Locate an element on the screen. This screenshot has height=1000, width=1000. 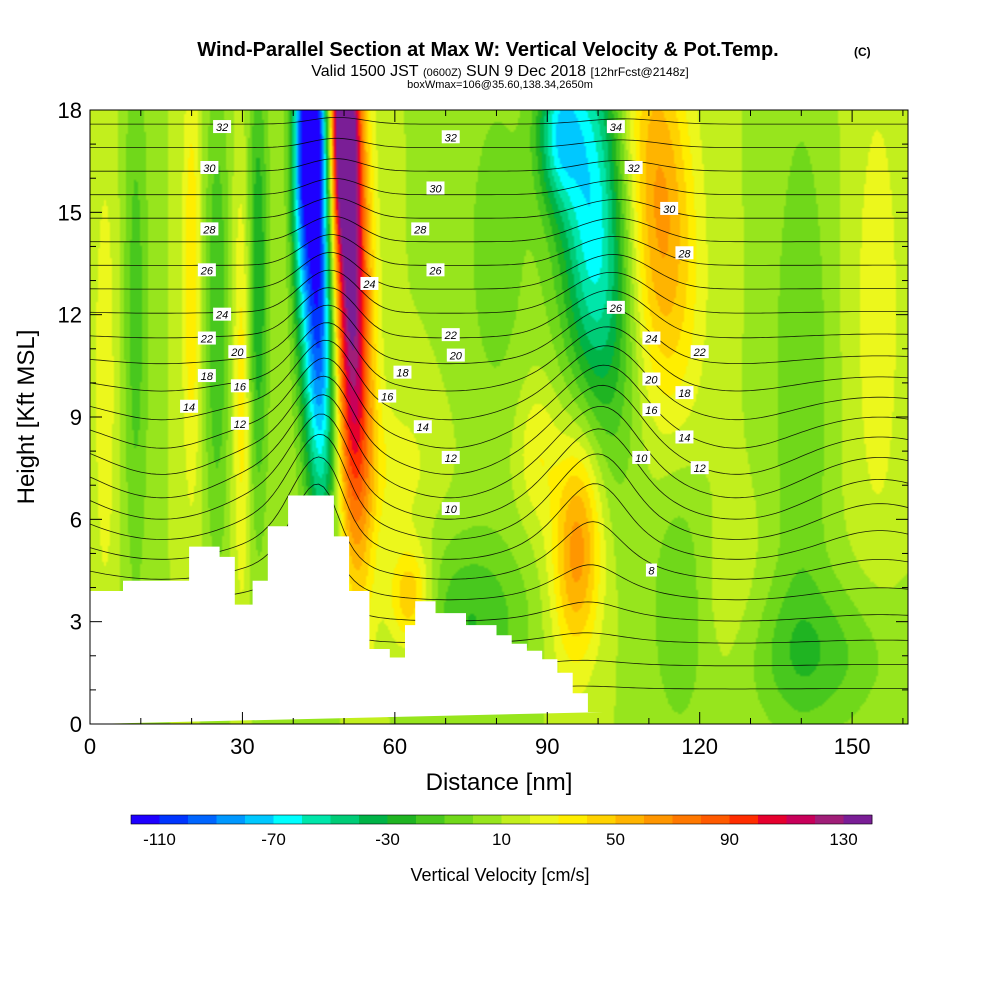
svg-text: 32 is located at coordinates (222, 128).